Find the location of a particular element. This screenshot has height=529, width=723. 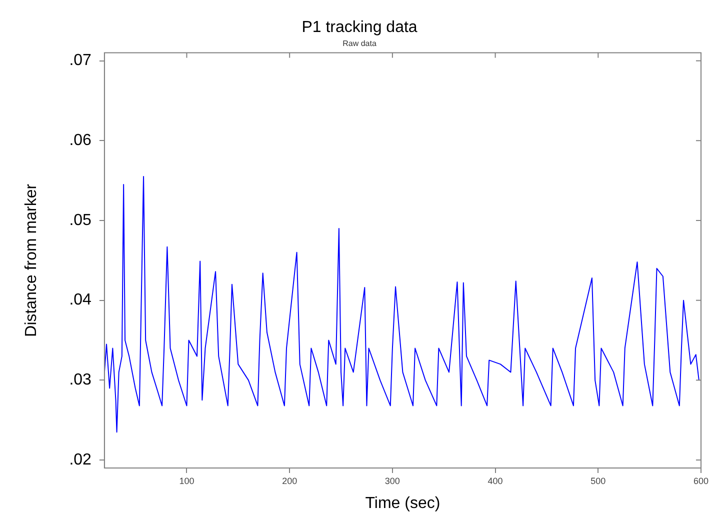

y-tick-label: .04 is located at coordinates (80, 300).